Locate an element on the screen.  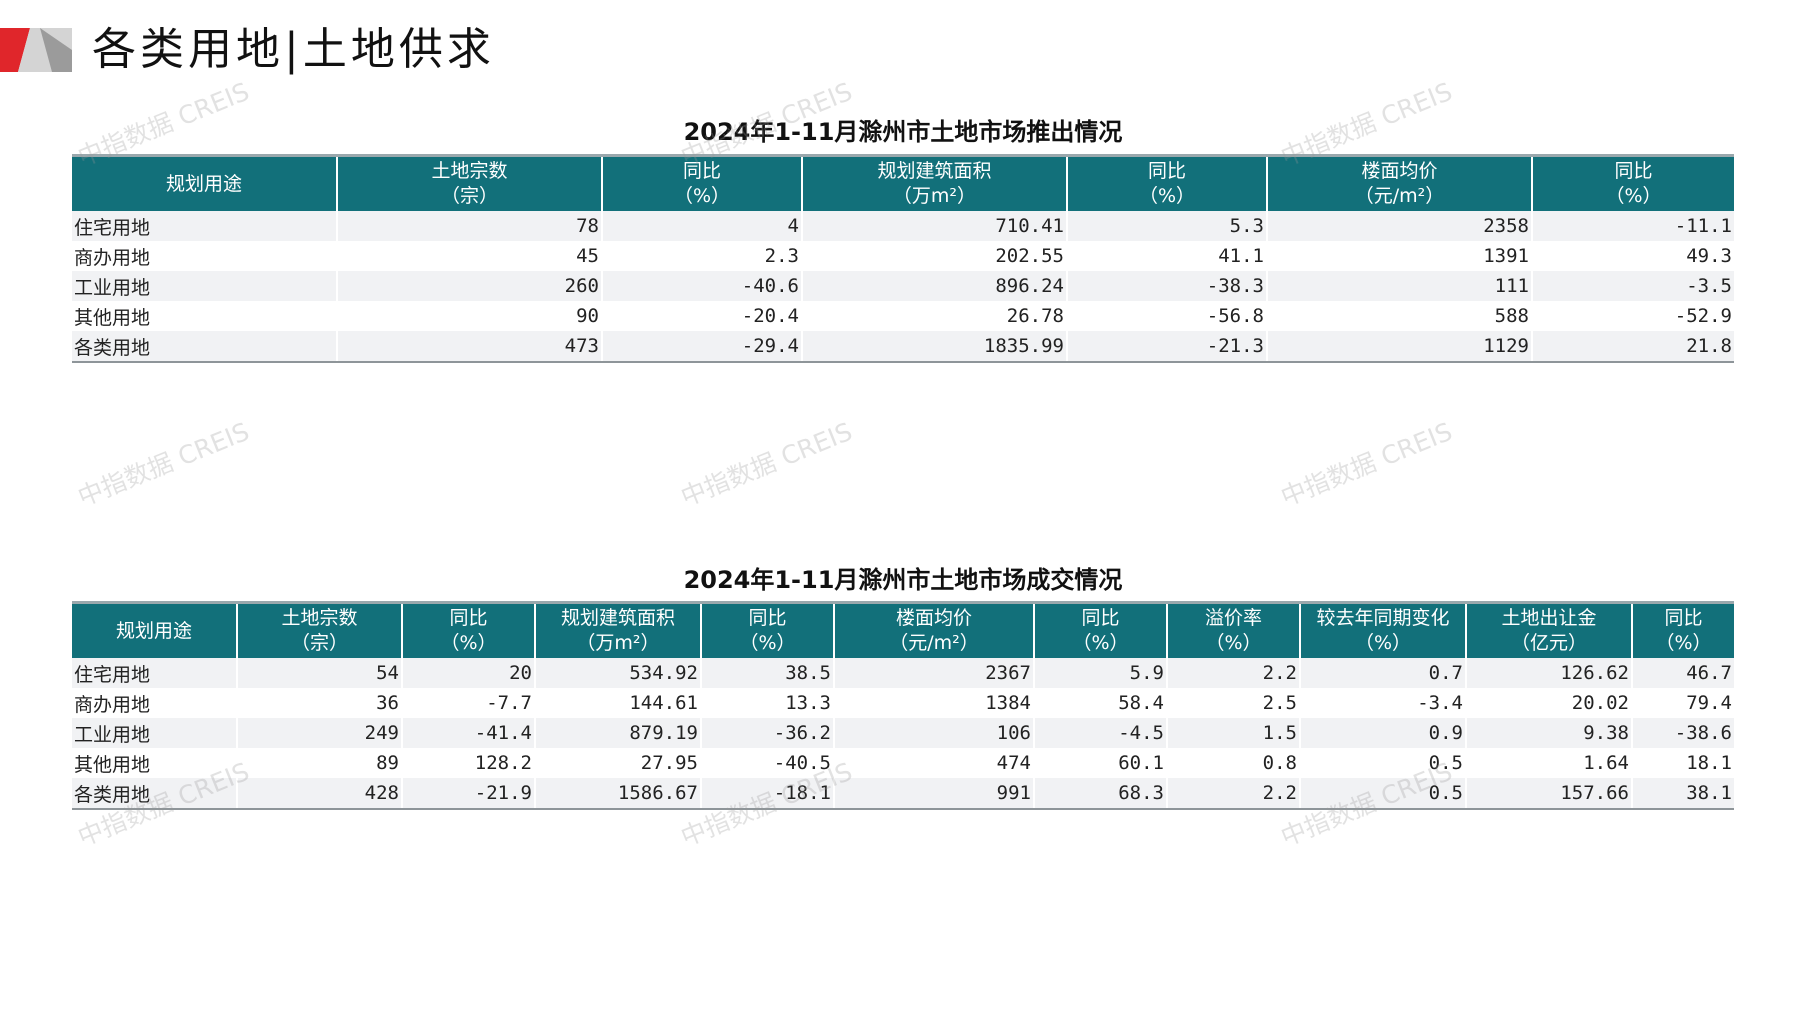
table-cell: -21.3 is located at coordinates (1167, 347).